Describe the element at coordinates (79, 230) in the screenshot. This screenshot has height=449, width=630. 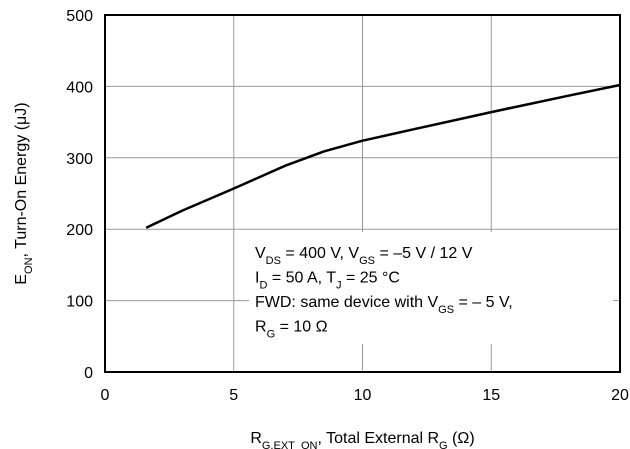
I see `y-tick-label: 200` at that location.